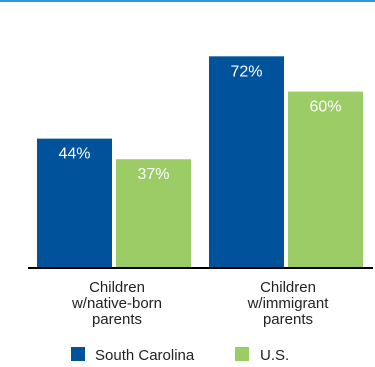  I want to click on legend-swatch-south-carolina, so click(78, 354).